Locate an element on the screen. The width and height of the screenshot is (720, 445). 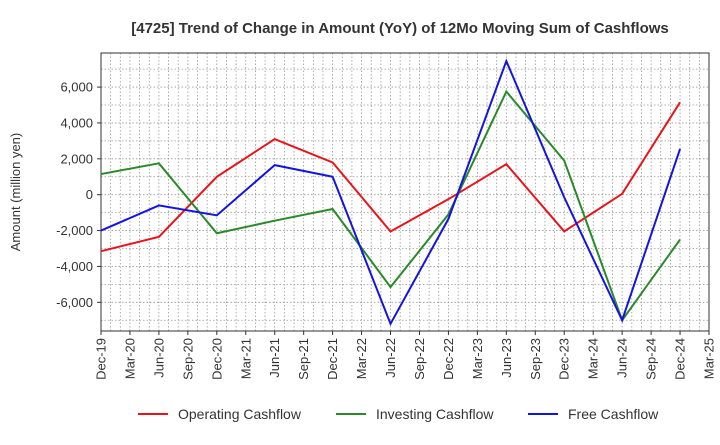
x-tick-label: Mar-24 is located at coordinates (593, 358).